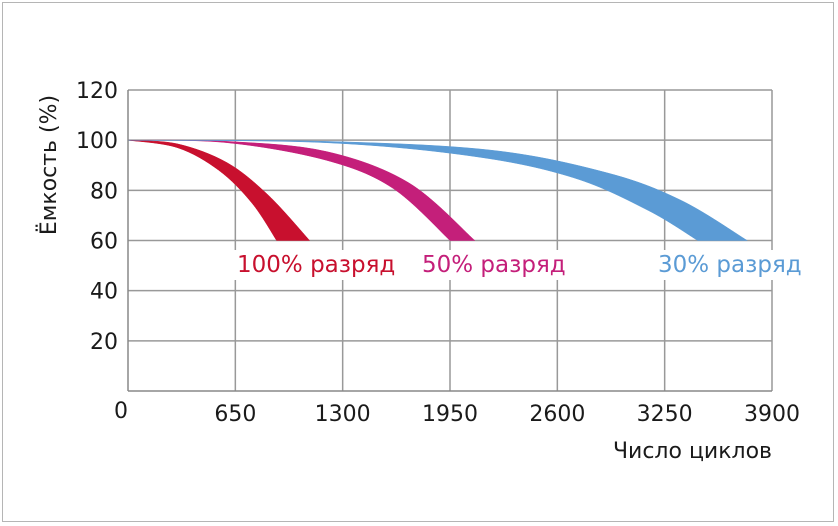  What do you see at coordinates (665, 414) in the screenshot?
I see `x-tick-label-4: 3250` at bounding box center [665, 414].